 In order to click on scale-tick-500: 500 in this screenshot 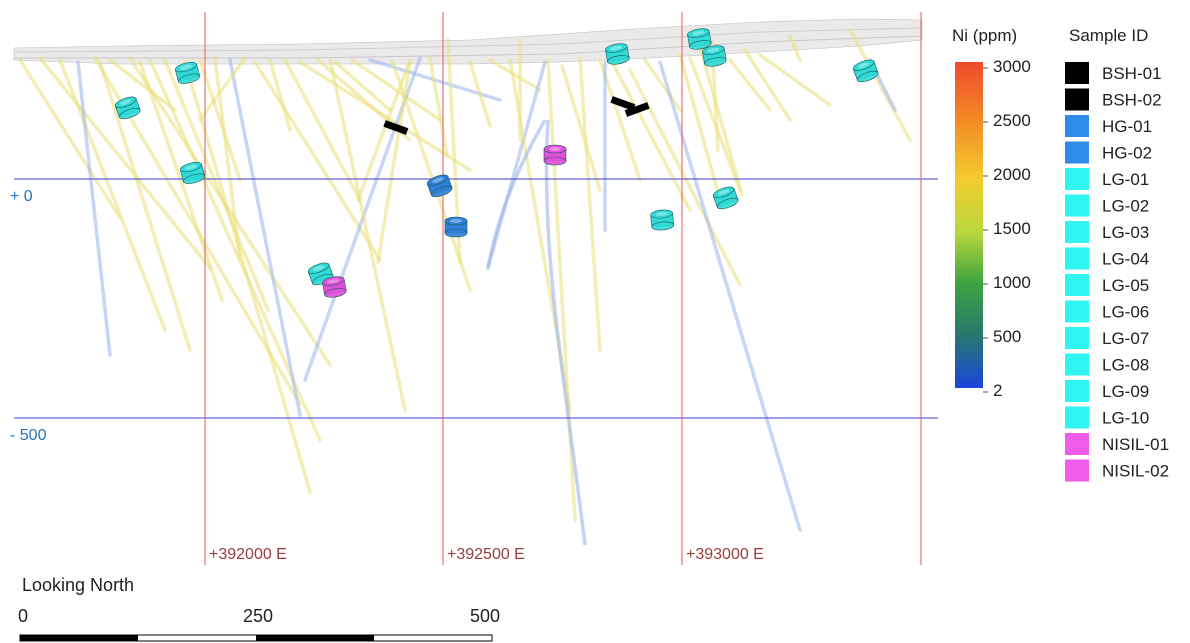, I will do `click(485, 616)`.